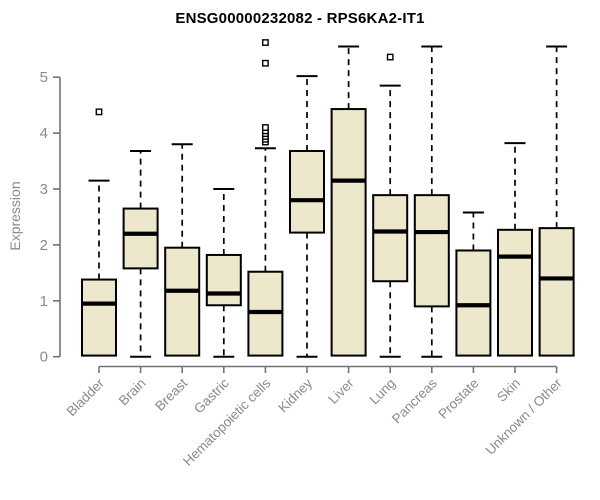  What do you see at coordinates (341, 391) in the screenshot?
I see `x-category-label: Liver` at bounding box center [341, 391].